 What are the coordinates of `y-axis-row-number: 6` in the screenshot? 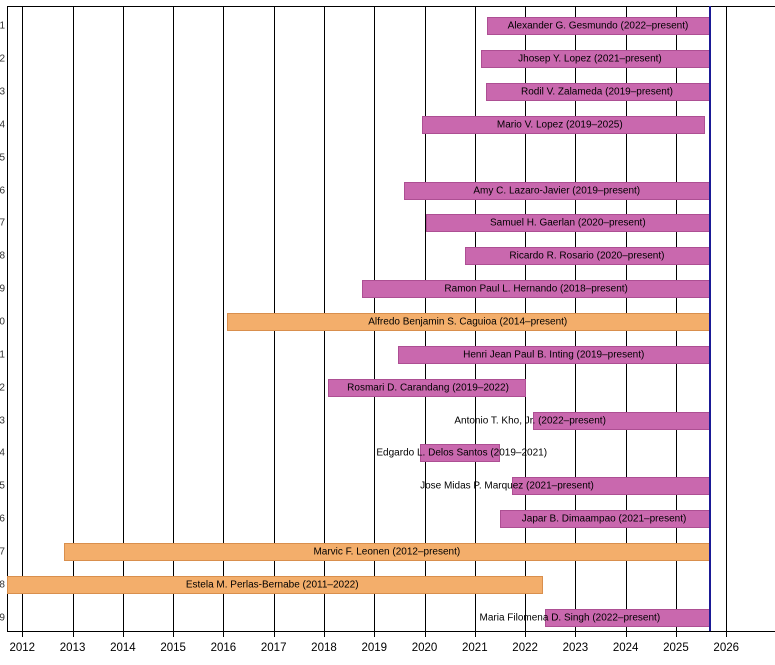 It's located at (2, 191).